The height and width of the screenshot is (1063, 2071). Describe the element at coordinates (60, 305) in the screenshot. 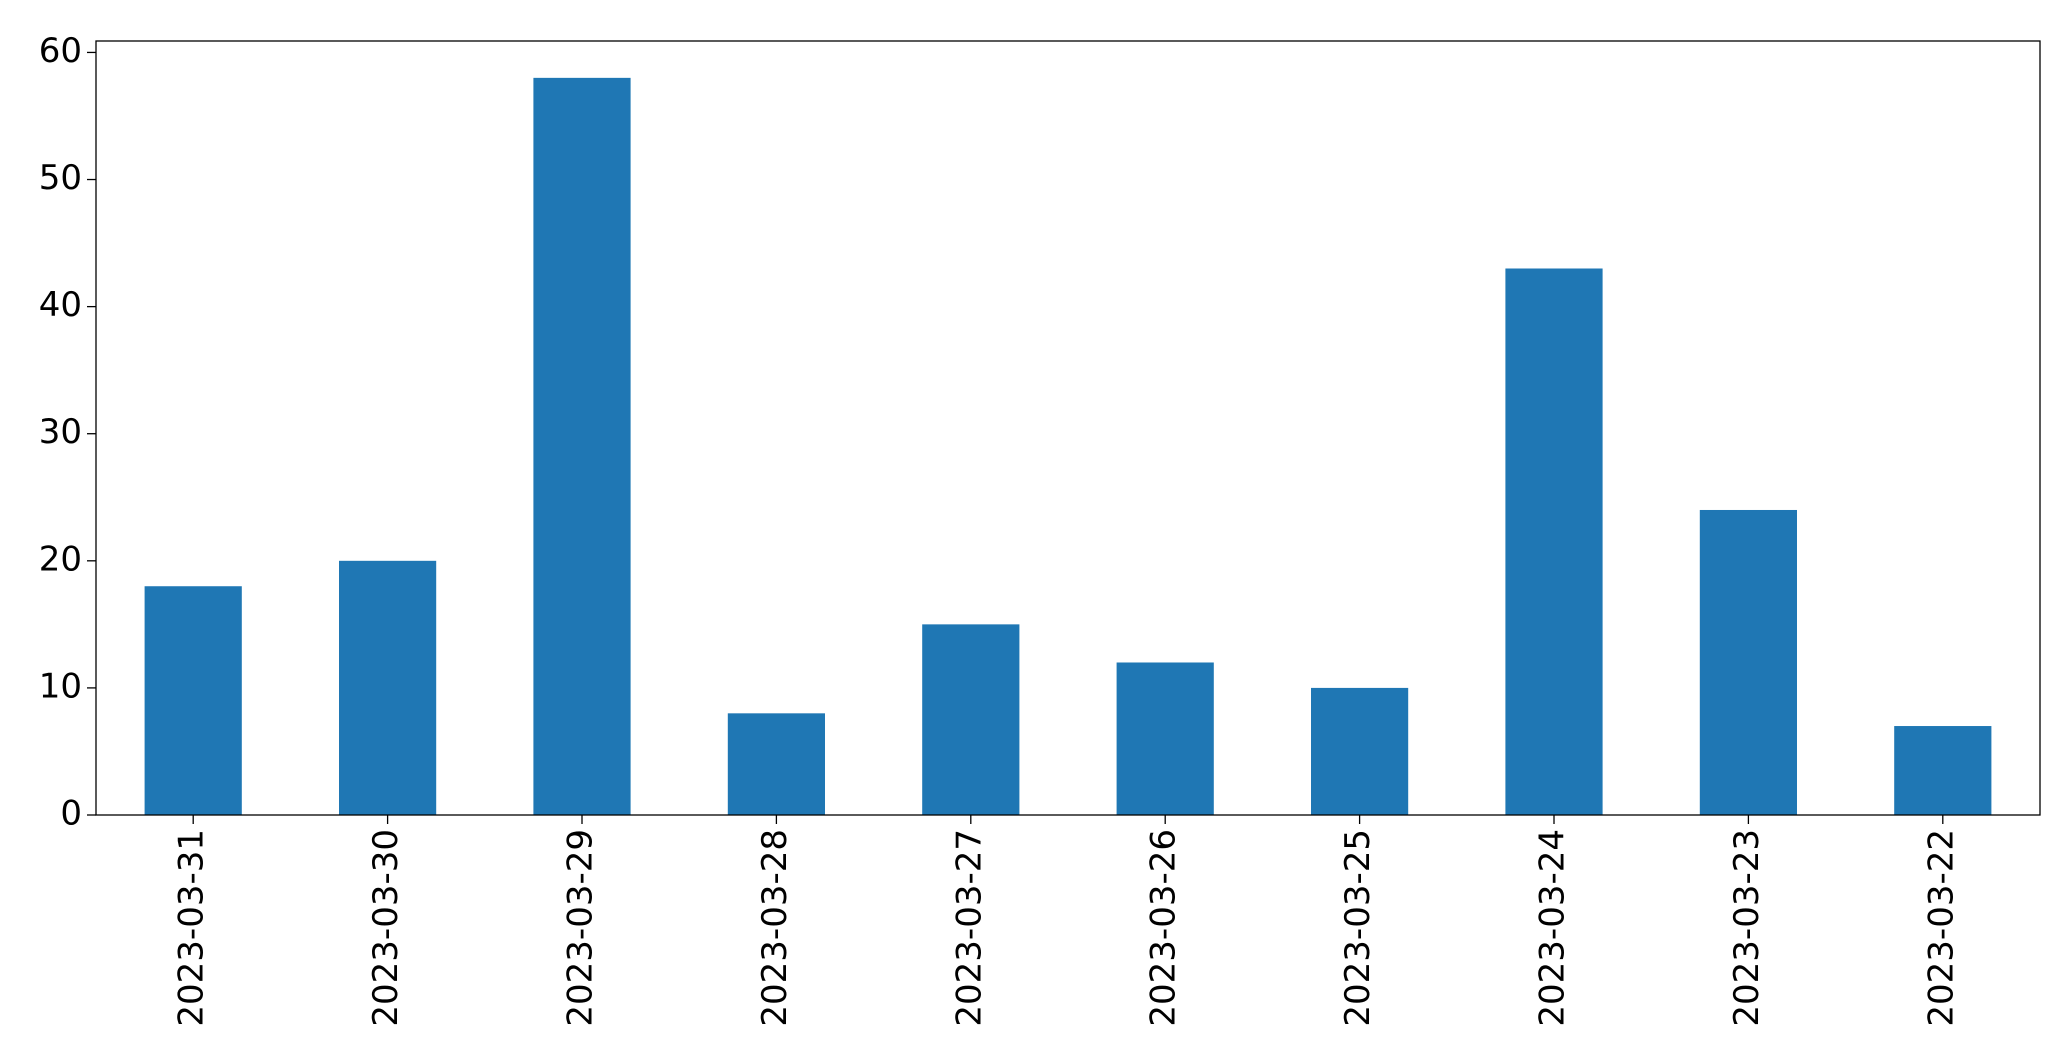

I see `y-tick-label: 40` at that location.